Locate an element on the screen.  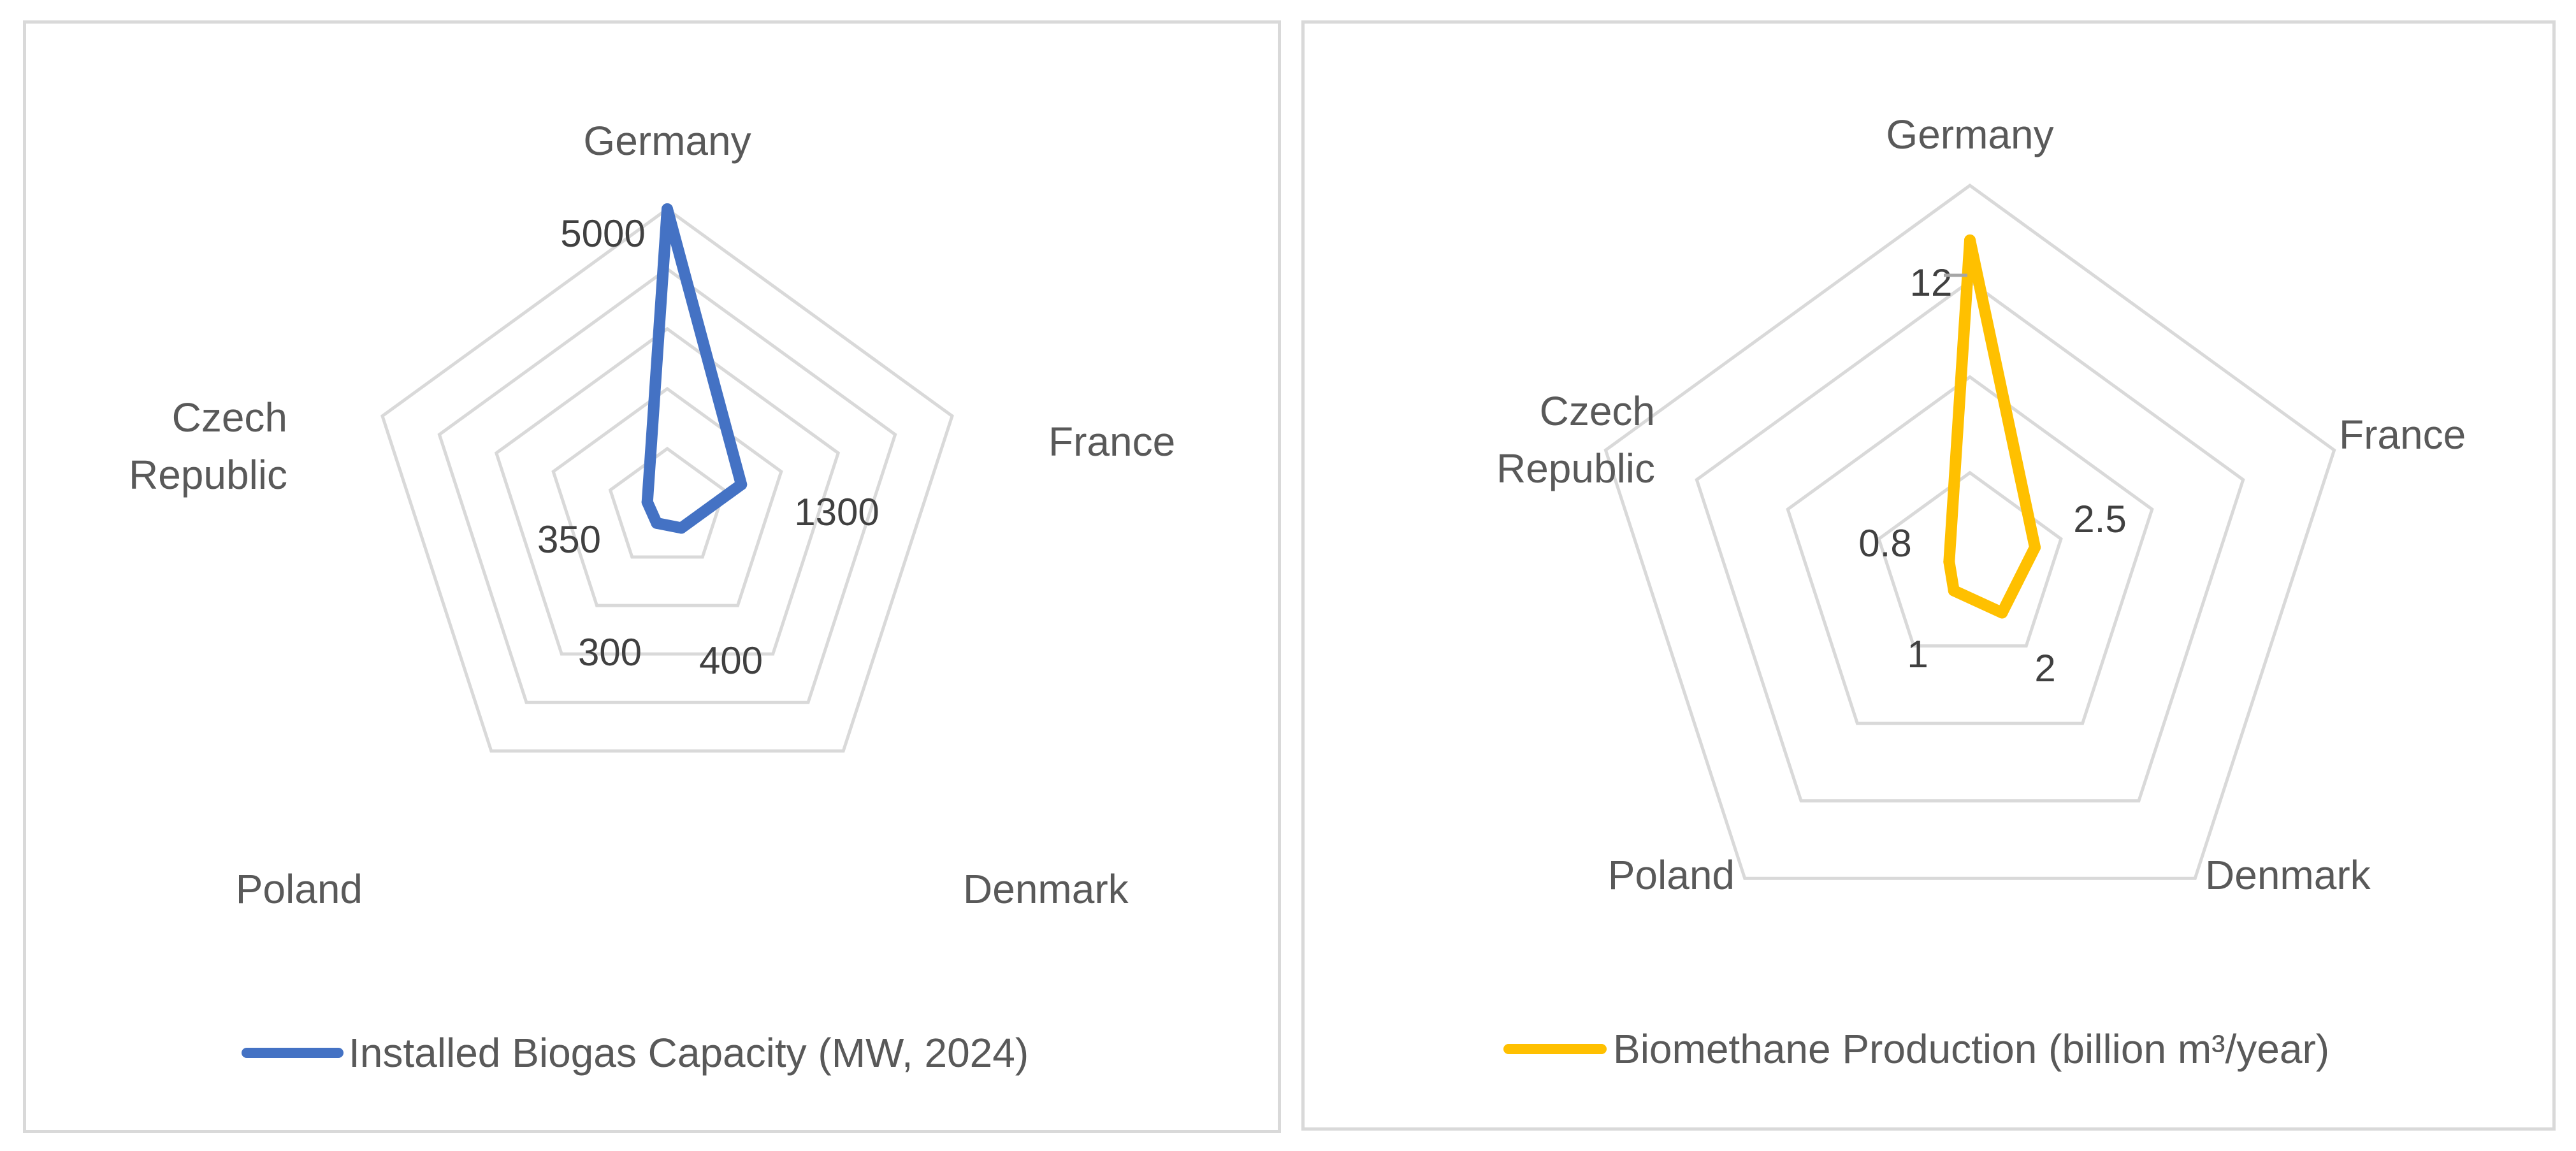
data-label-czech-republic: 0.8 is located at coordinates (1884, 543).